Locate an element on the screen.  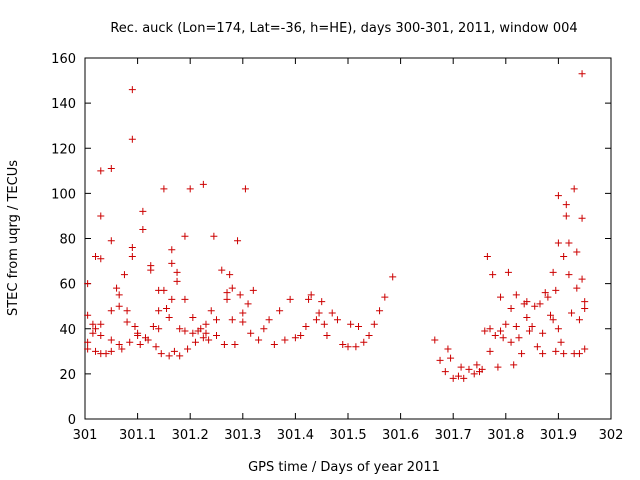
x-tick-label: 301.8 is located at coordinates (505, 435).